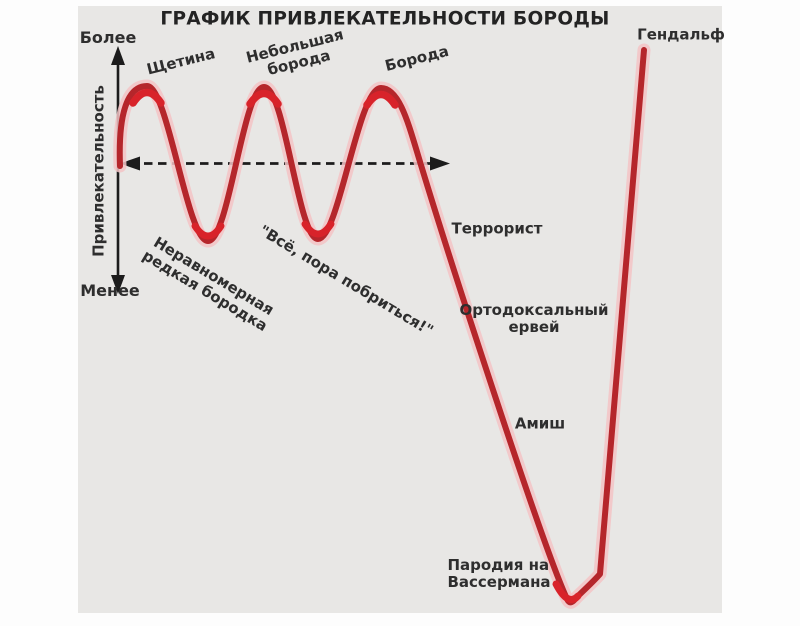  Describe the element at coordinates (385, 19) in the screenshot. I see `chart-title: ГРАФИК ПРИВЛЕКАТЕЛЬНОСТИ БОРОДЫ` at that location.